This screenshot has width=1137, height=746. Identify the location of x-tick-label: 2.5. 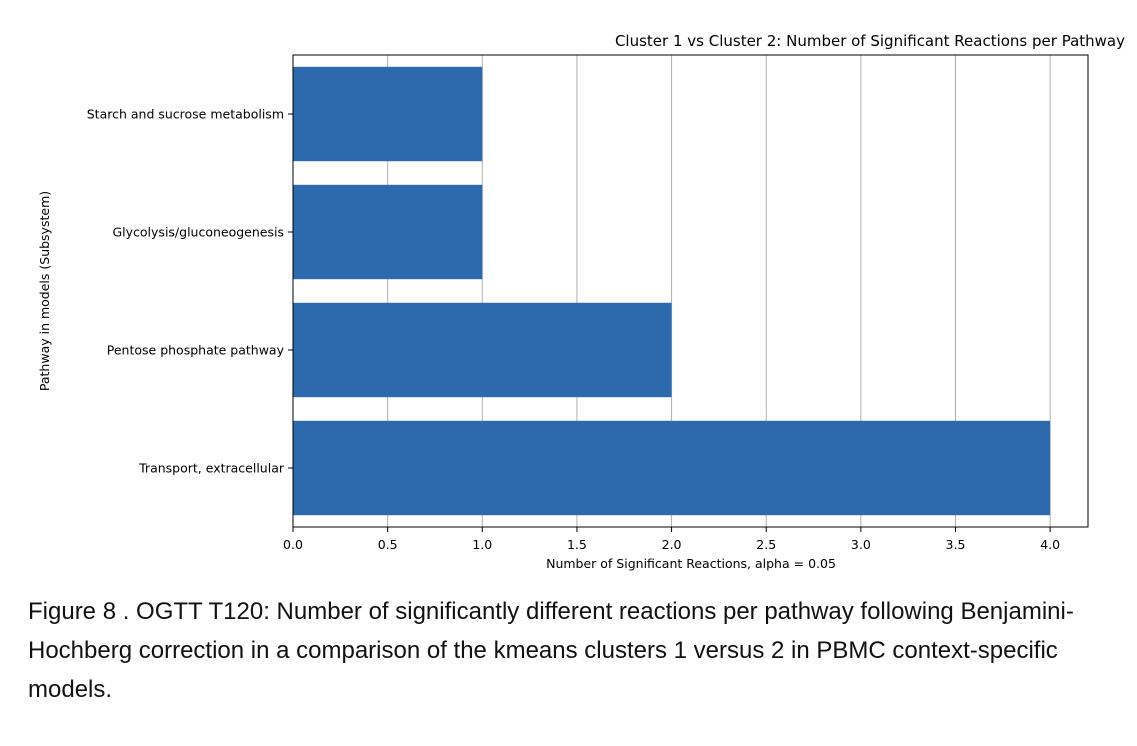
(766, 544).